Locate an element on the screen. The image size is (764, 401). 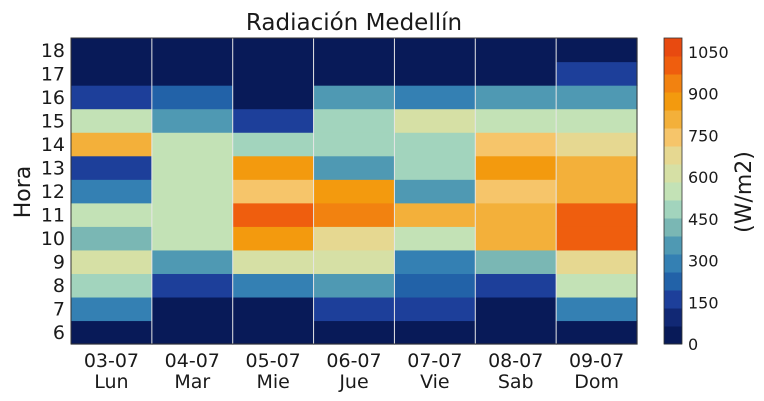
x-tick-date: 03-07 is located at coordinates (111, 361).